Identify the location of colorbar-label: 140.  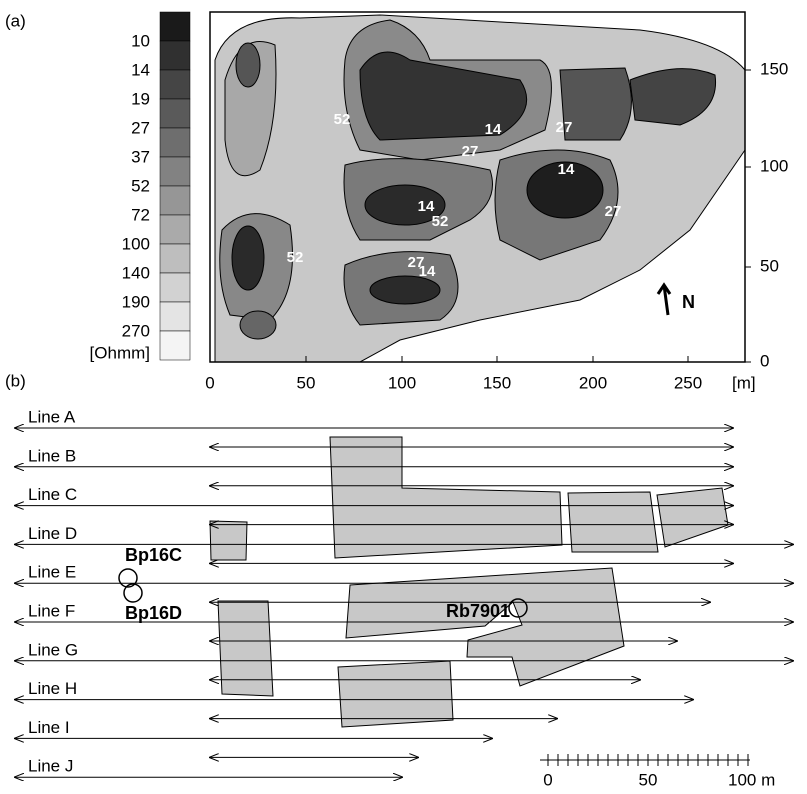
(136, 272).